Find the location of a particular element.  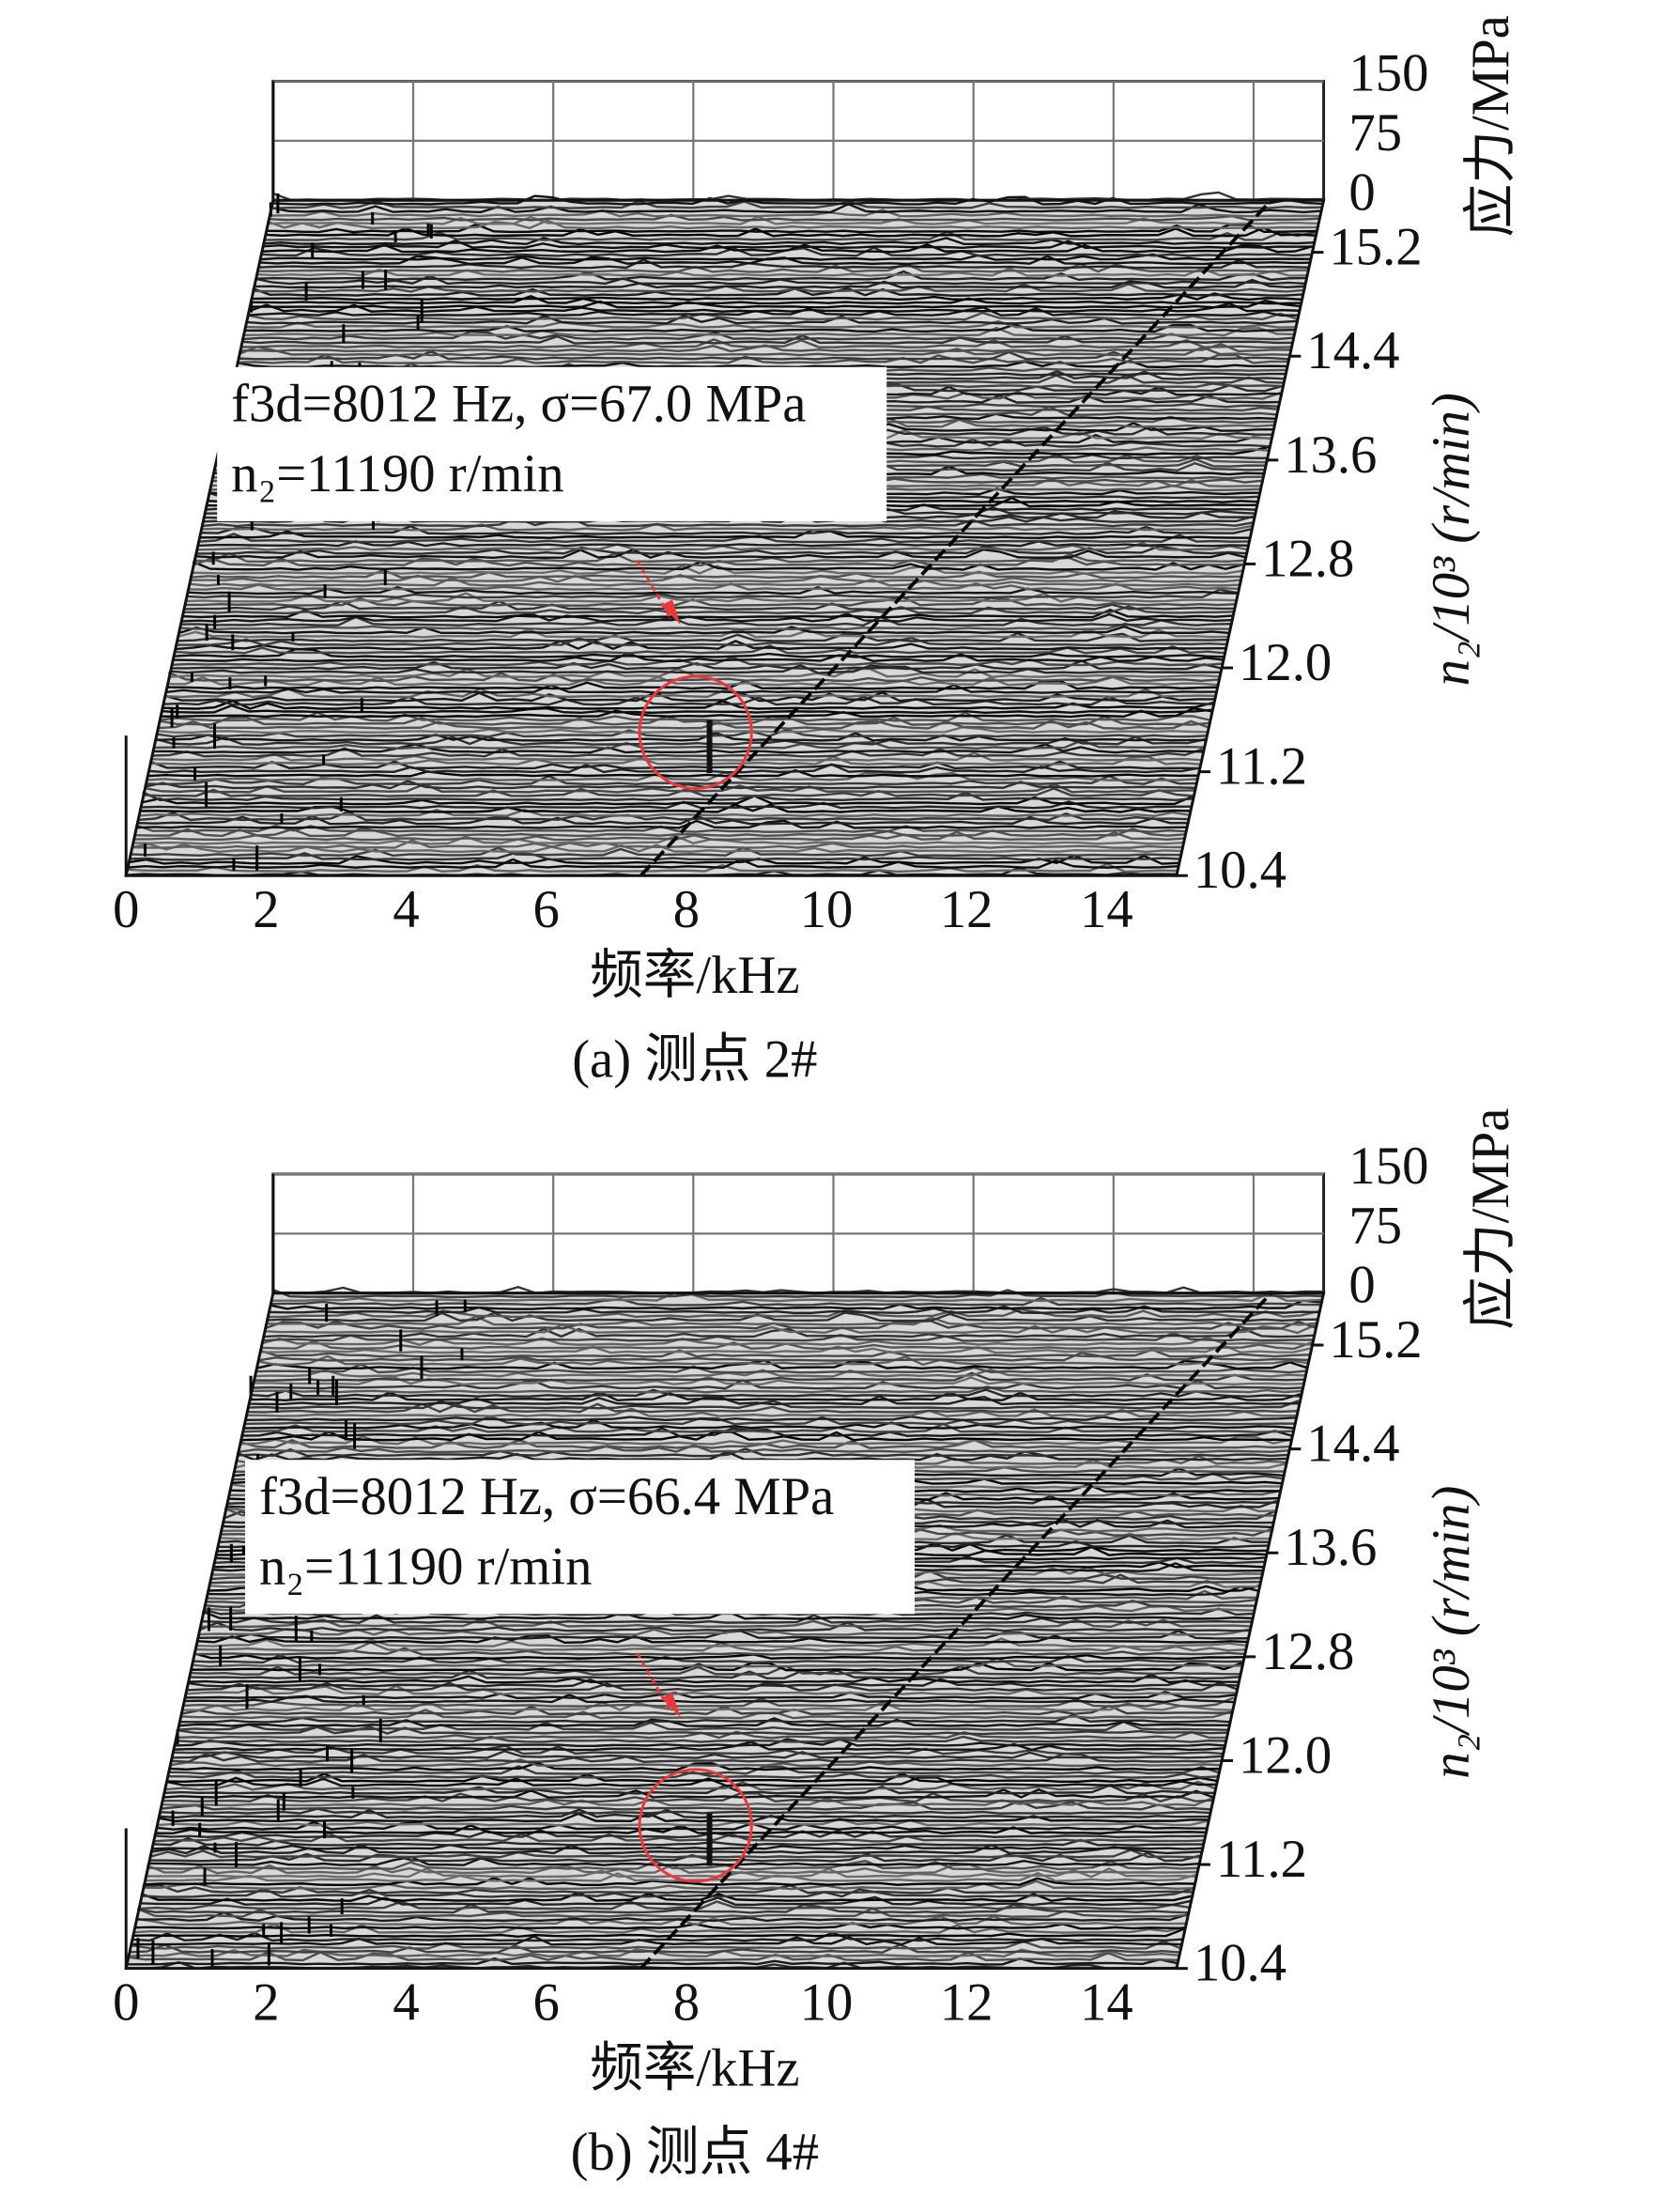

x-tick-label: 4 is located at coordinates (406, 2002).